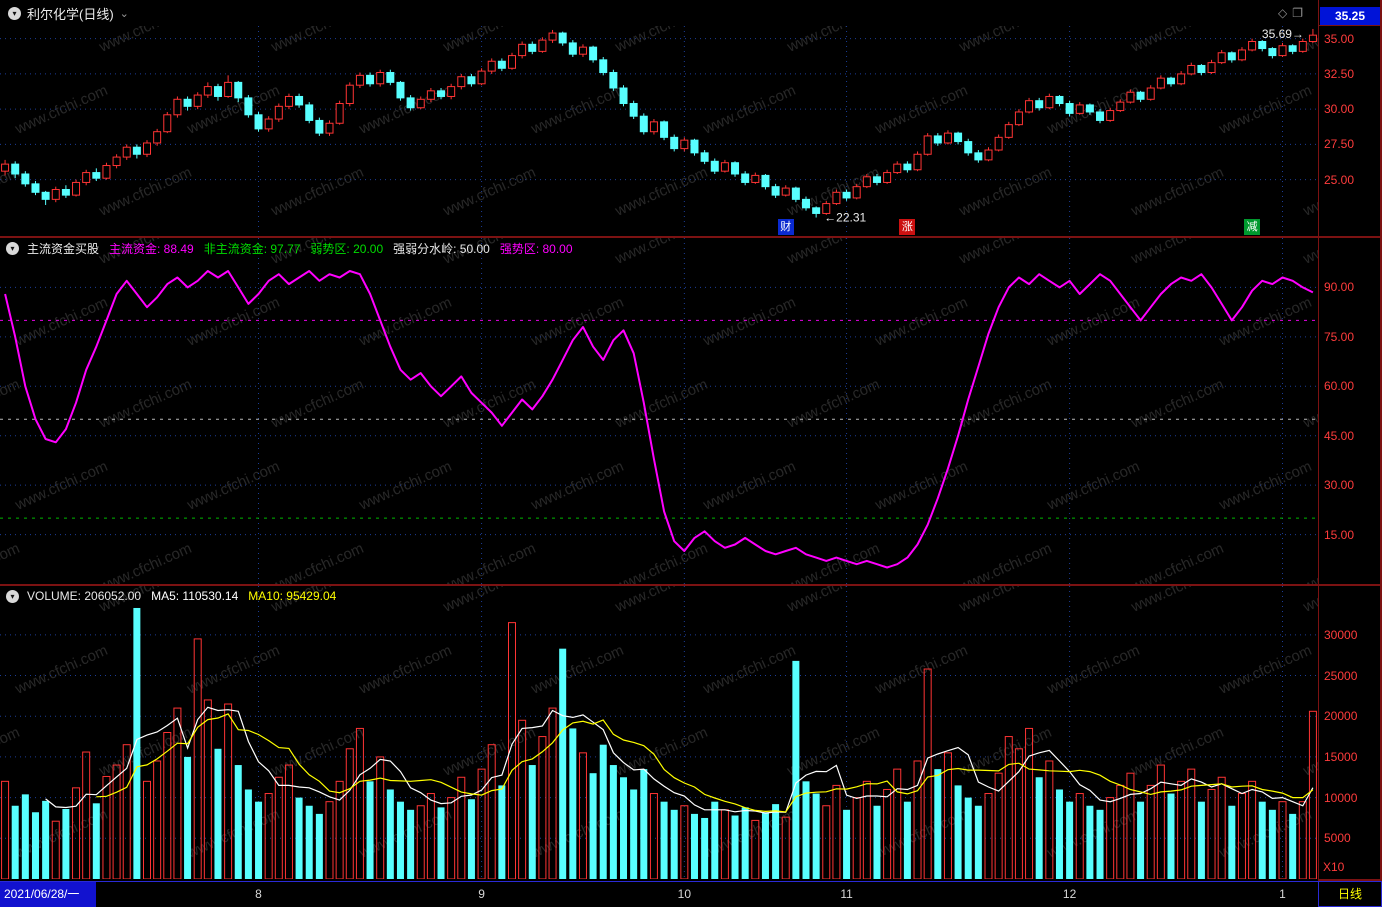 The width and height of the screenshot is (1382, 907). What do you see at coordinates (1350, 894) in the screenshot?
I see `period-selector: 日线` at bounding box center [1350, 894].